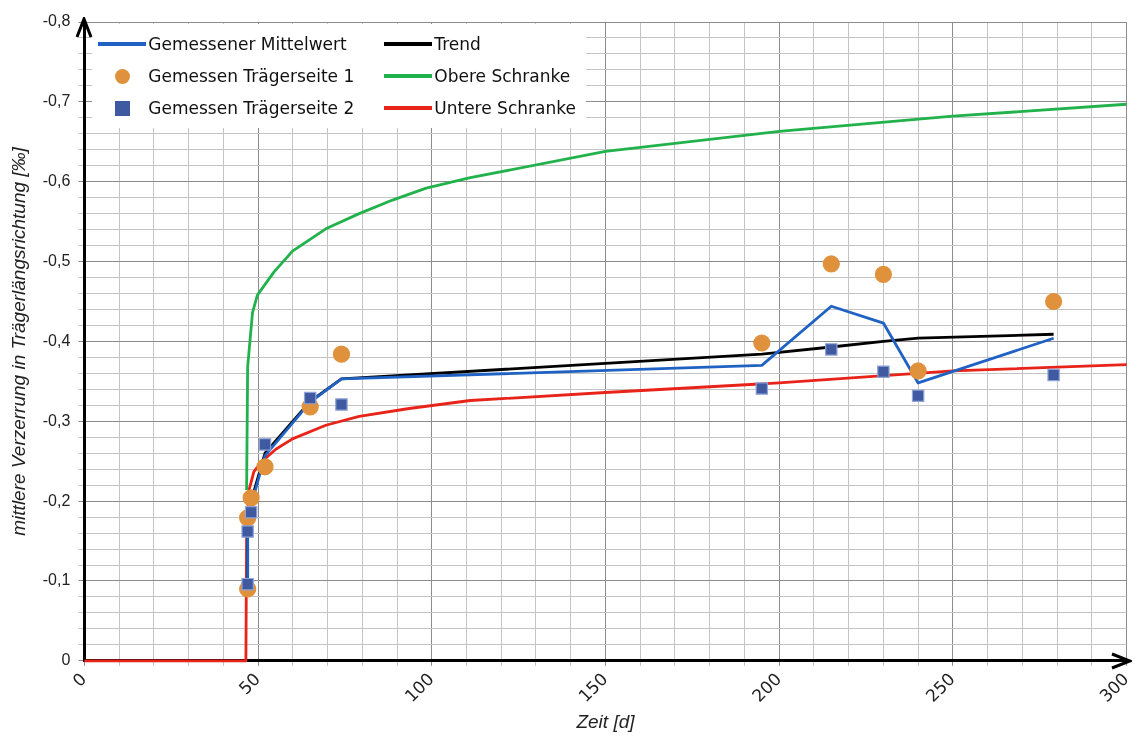 The height and width of the screenshot is (740, 1145). What do you see at coordinates (18, 341) in the screenshot?
I see `y-axis-title: mittlere Verzerrung in Trägerlängsrichtung [‰]` at bounding box center [18, 341].